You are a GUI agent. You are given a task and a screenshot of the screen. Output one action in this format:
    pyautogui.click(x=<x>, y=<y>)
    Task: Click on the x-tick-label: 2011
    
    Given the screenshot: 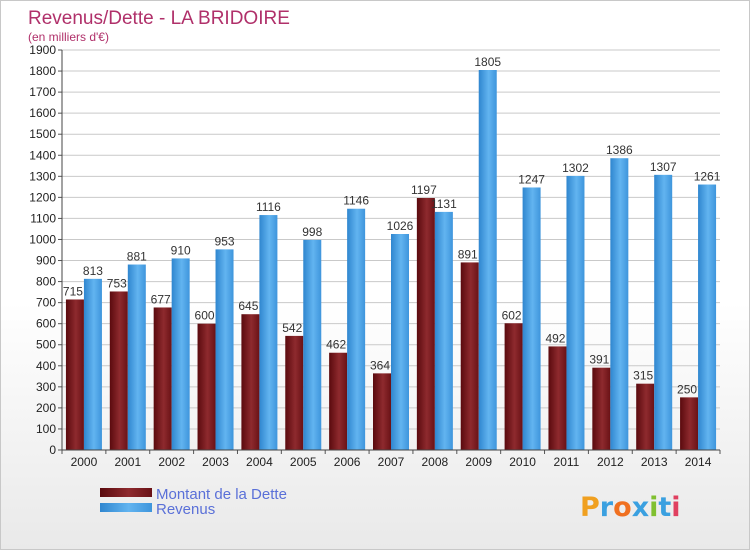 What is the action you would take?
    pyautogui.click(x=567, y=462)
    